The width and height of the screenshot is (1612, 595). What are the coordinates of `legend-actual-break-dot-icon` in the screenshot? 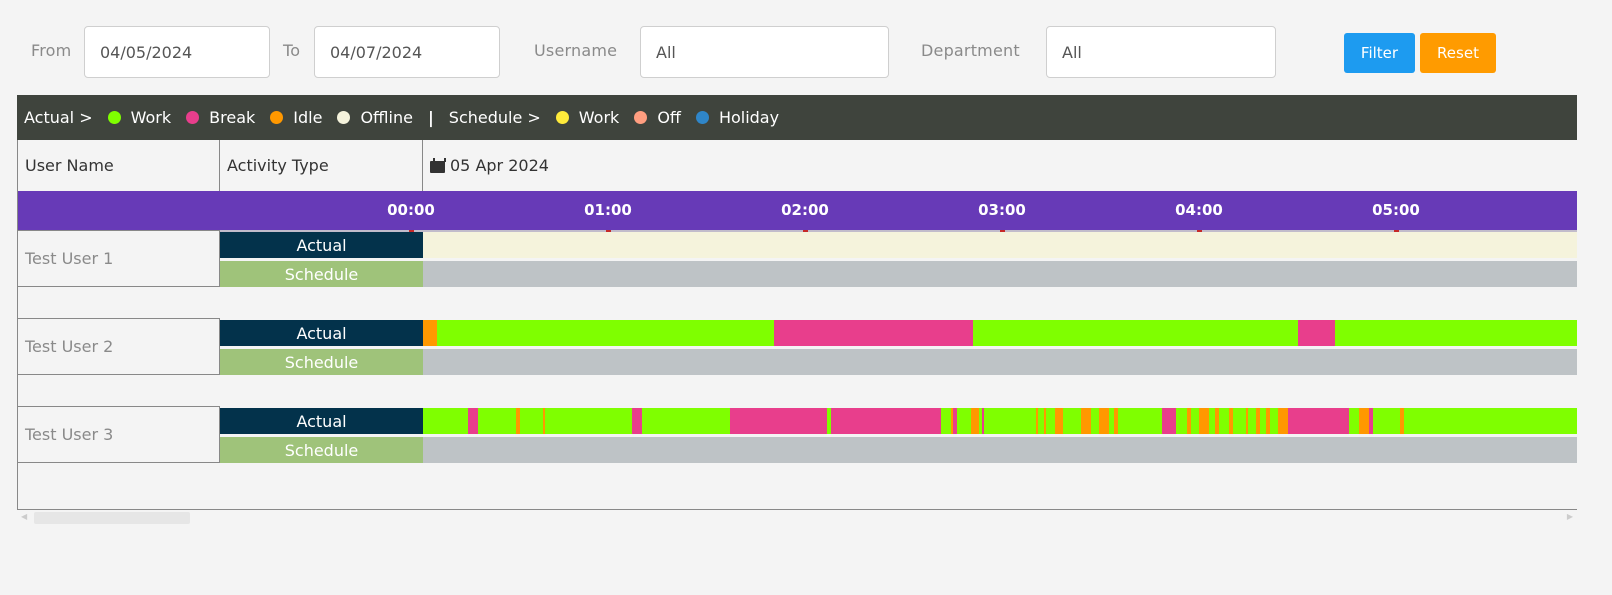 It's located at (193, 117).